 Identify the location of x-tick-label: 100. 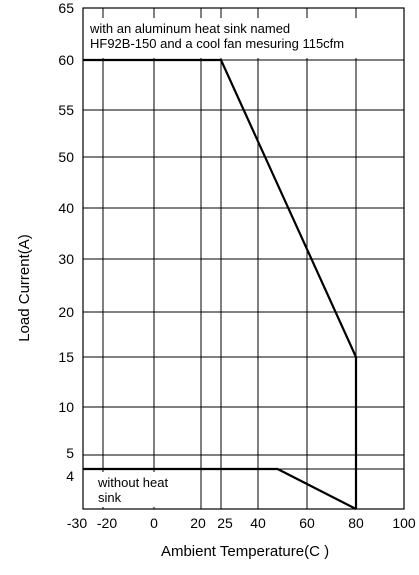
(404, 523).